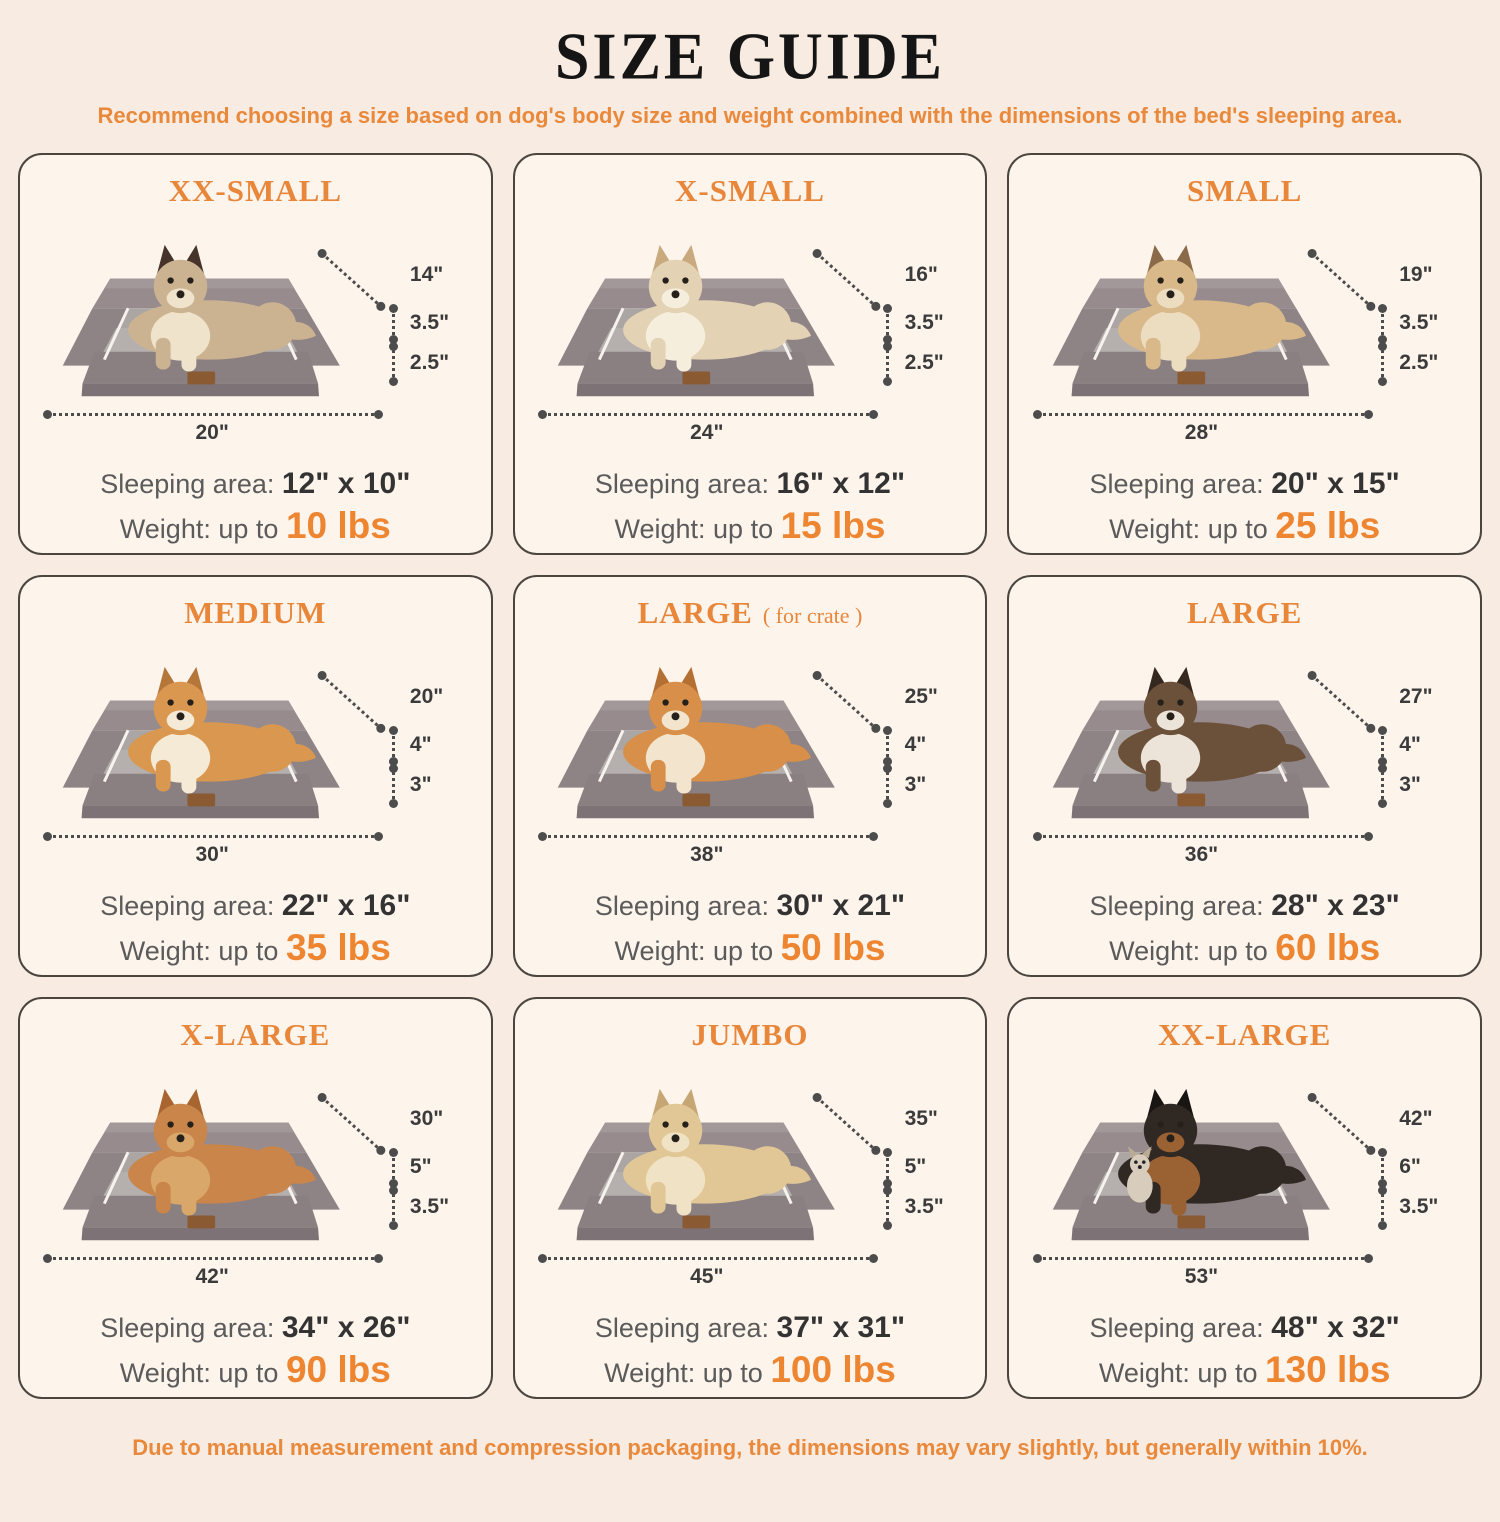 The width and height of the screenshot is (1500, 1522). I want to click on size-card-title: X-SMALL, so click(750, 191).